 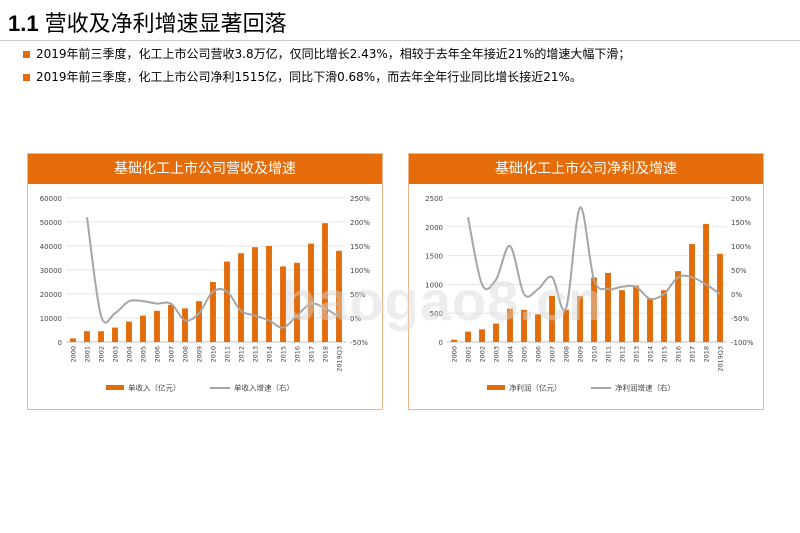 What do you see at coordinates (535, 388) in the screenshot?
I see `legend-label: 净利润（亿元）` at bounding box center [535, 388].